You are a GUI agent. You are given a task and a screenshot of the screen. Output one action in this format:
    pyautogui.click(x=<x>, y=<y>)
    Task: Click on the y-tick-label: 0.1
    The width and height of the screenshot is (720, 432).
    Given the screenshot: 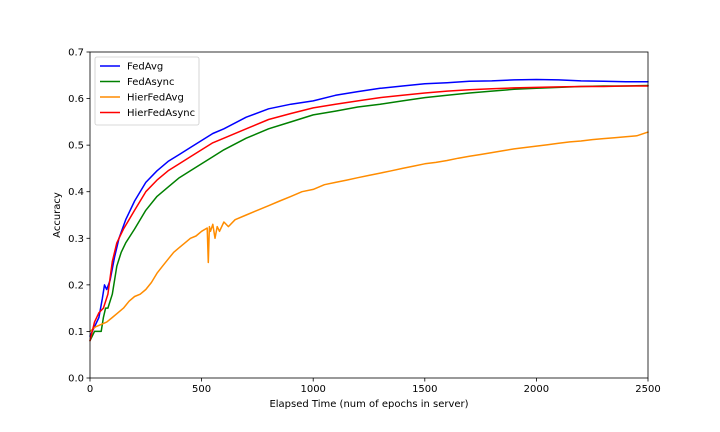 What is the action you would take?
    pyautogui.click(x=76, y=332)
    